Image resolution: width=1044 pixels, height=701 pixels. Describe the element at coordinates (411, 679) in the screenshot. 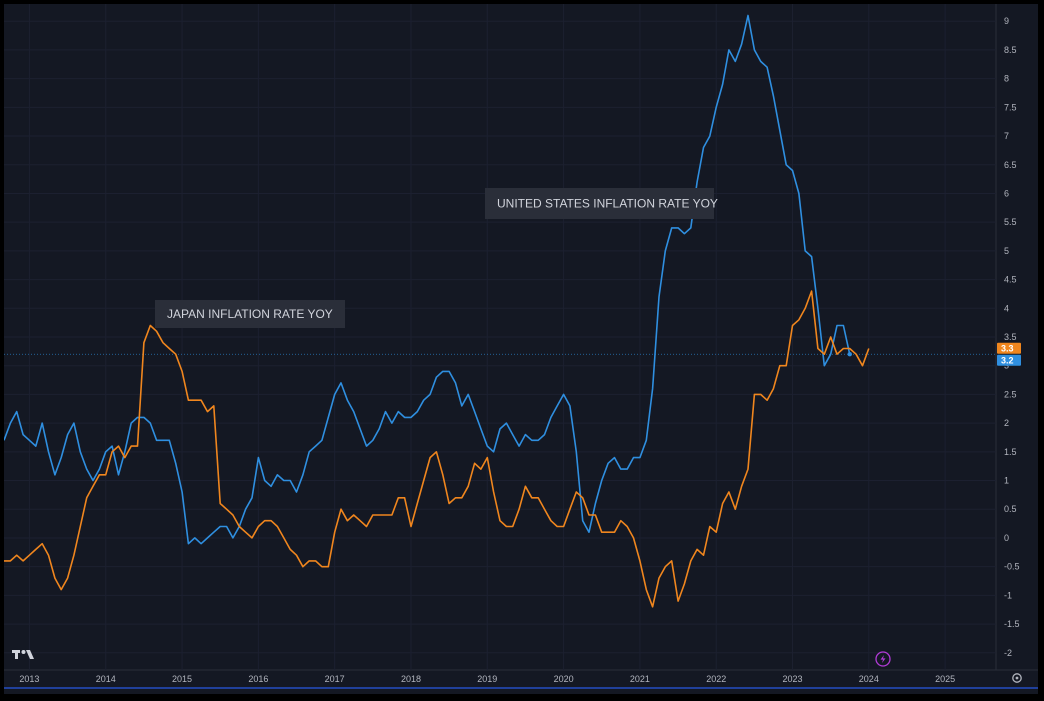

I see `x-tick-label: 2018` at that location.